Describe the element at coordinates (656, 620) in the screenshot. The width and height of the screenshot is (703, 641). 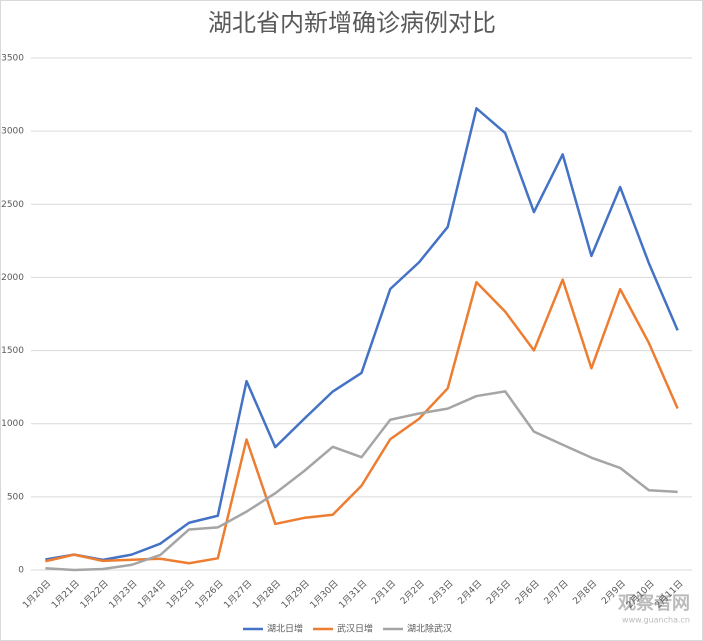
I see `watermark-url: www.guancha.cn` at that location.